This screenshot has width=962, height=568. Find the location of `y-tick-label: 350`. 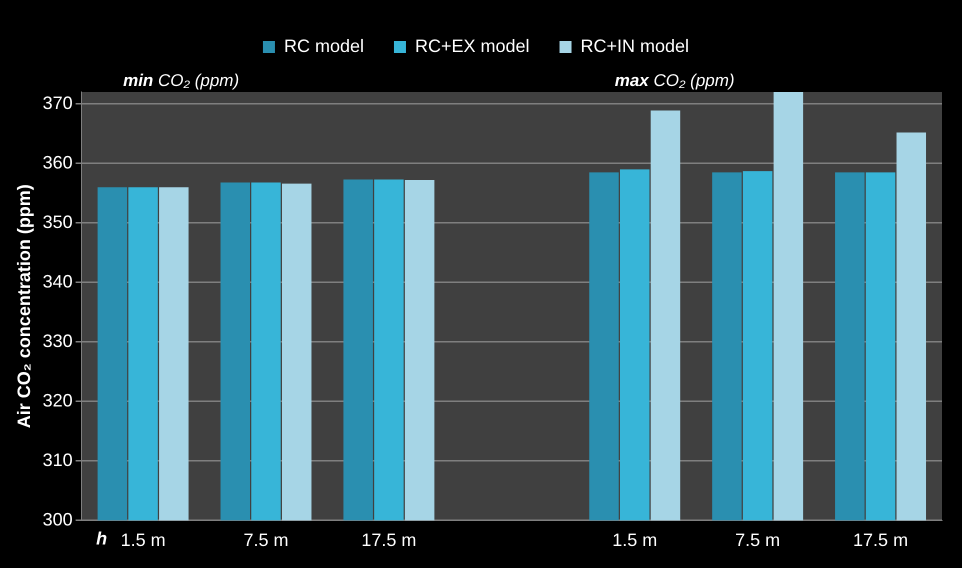

y-tick-label: 350 is located at coordinates (57, 222).